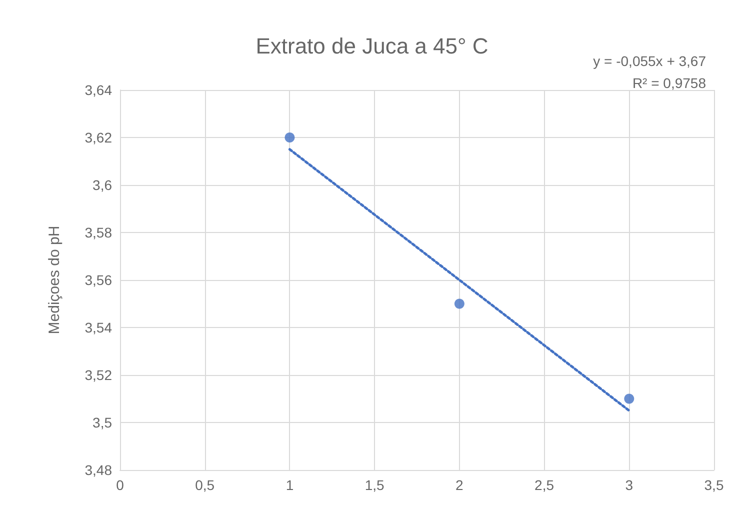 Image resolution: width=744 pixels, height=518 pixels. I want to click on y-tick-label: 3,48, so click(98, 470).